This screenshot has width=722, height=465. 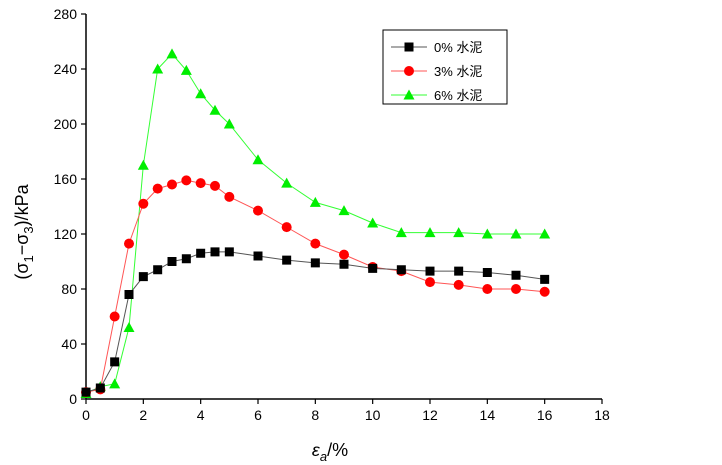 I want to click on x-axis-label-main: ε, so click(x=316, y=450).